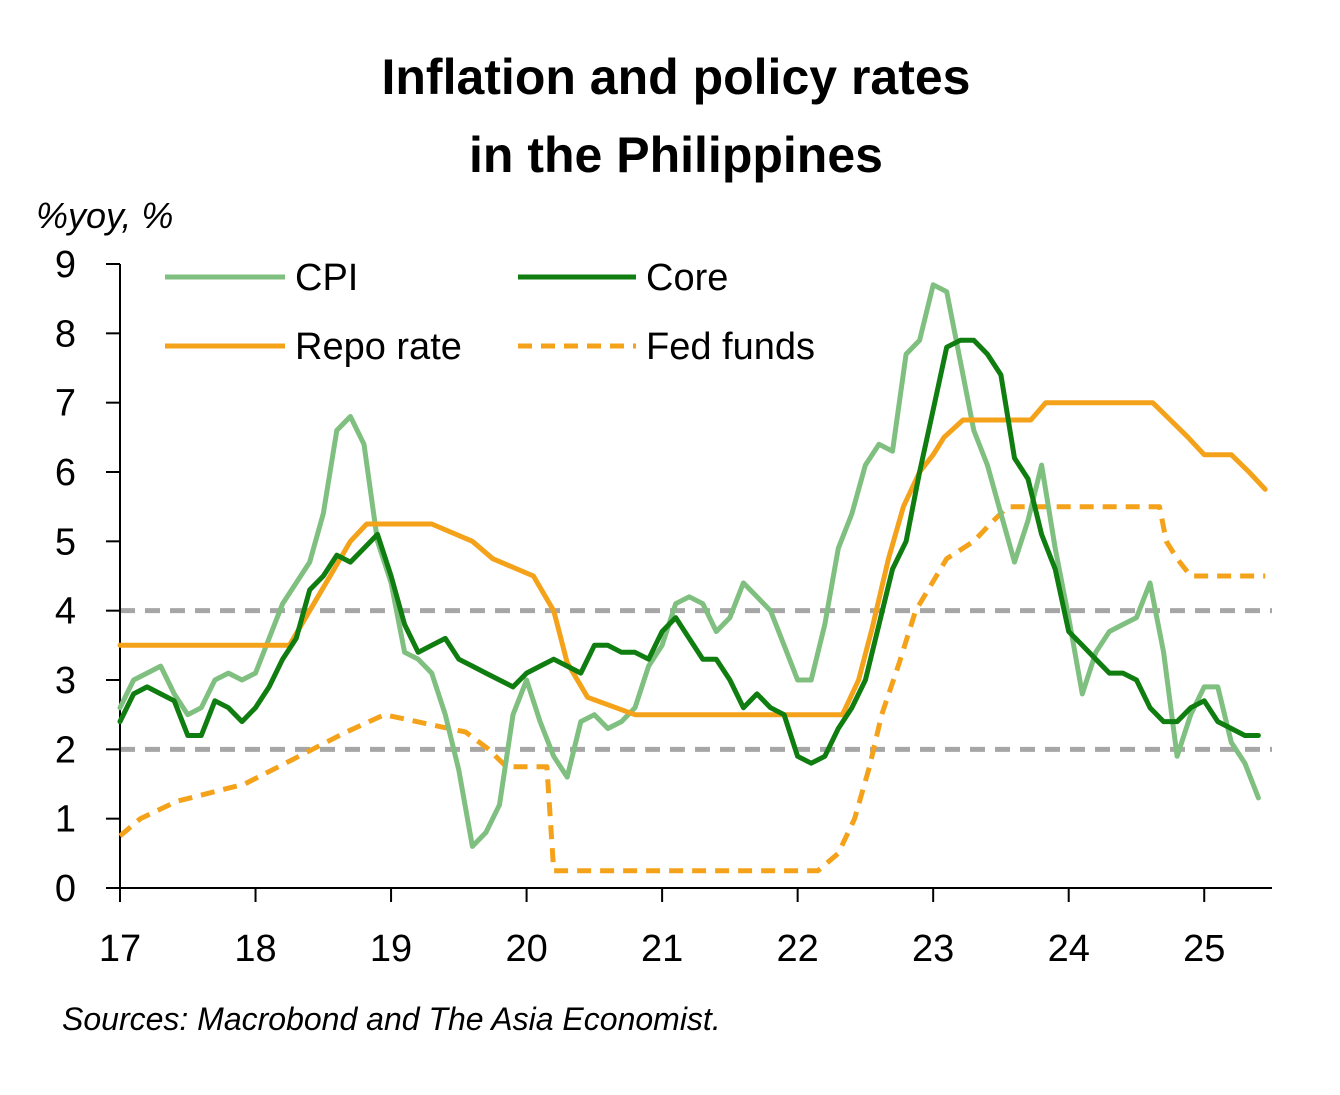  What do you see at coordinates (120, 949) in the screenshot?
I see `x-tick-label: 17` at bounding box center [120, 949].